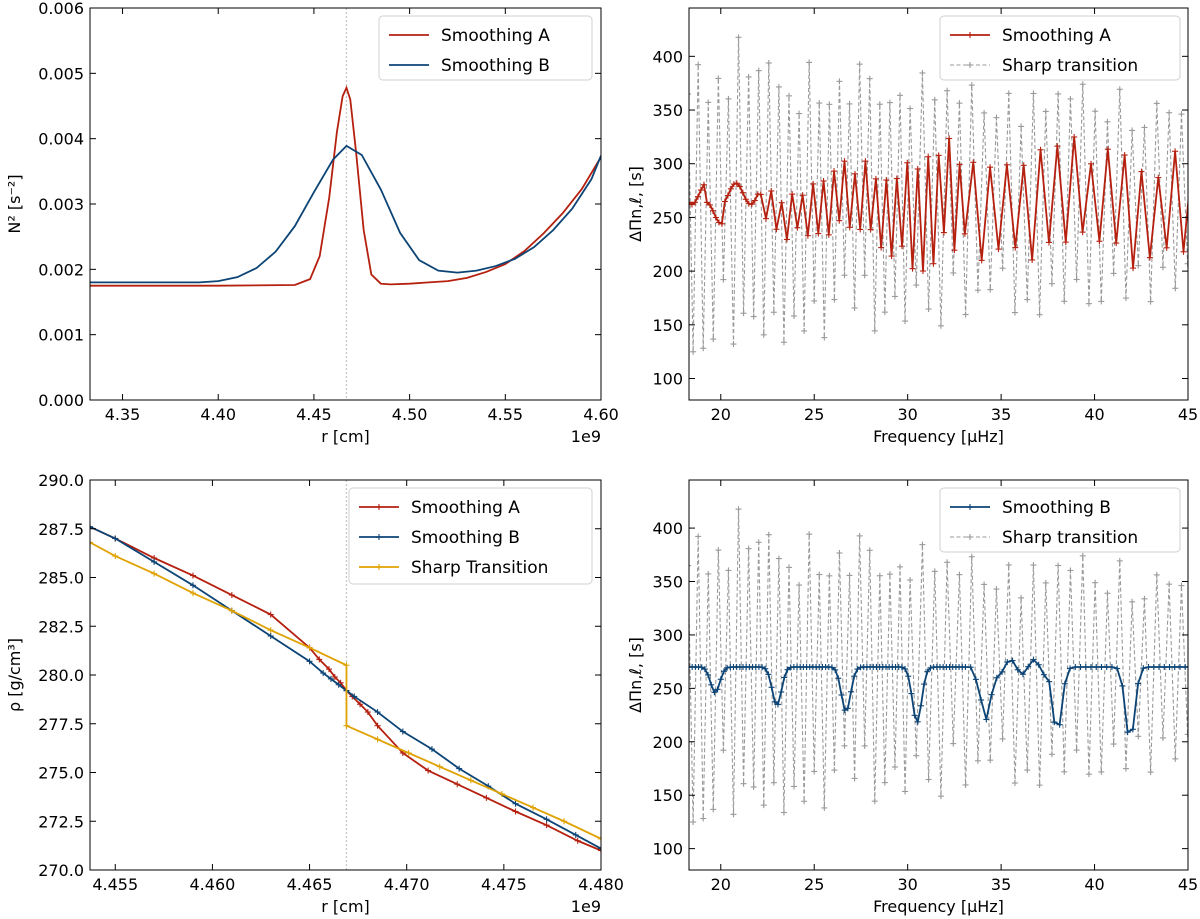  Describe the element at coordinates (505, 414) in the screenshot. I see `x-tick-label: 4.55` at that location.